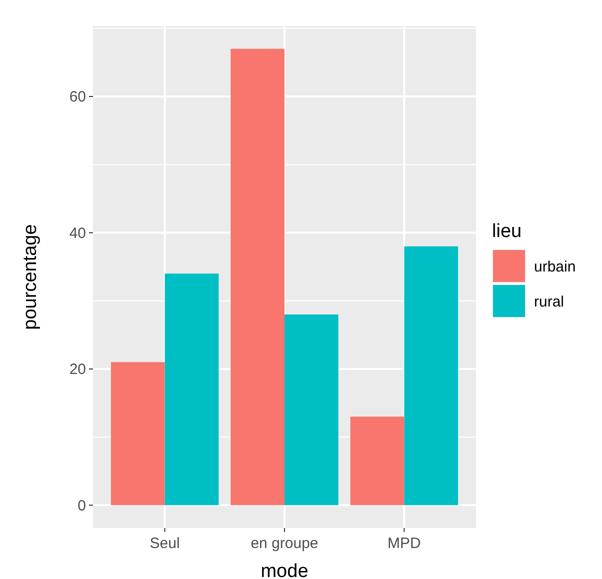  Describe the element at coordinates (77, 369) in the screenshot. I see `y-tick-label: 20` at that location.